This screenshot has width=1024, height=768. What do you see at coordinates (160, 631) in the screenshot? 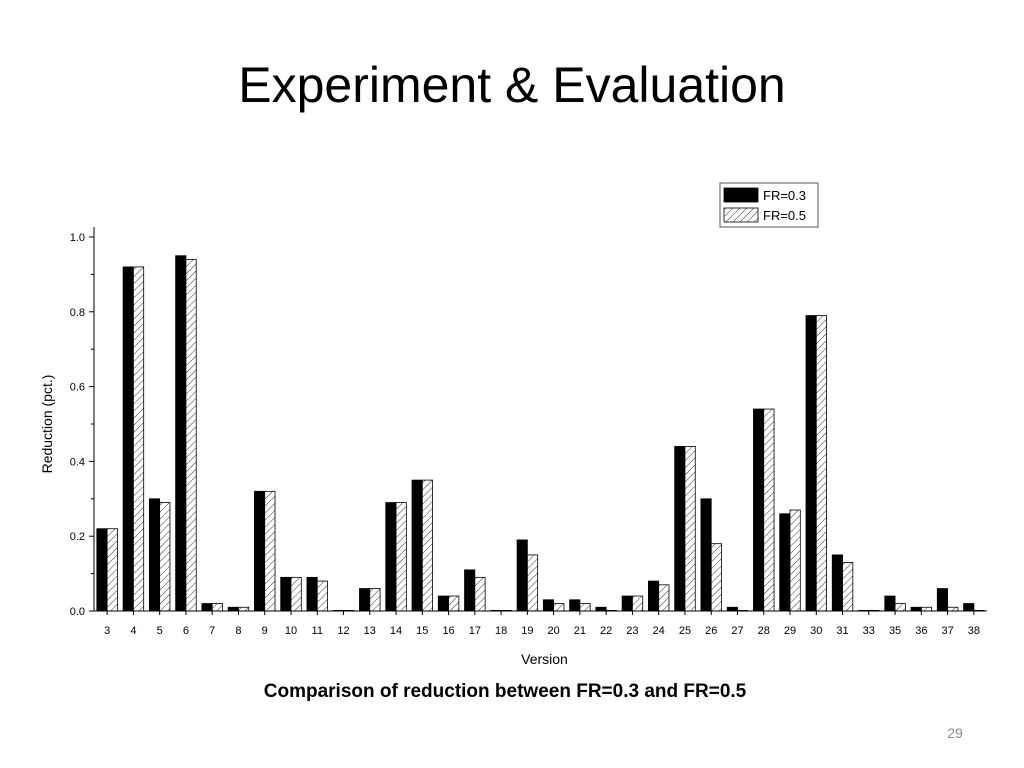
I see `x-tick-label: 5` at bounding box center [160, 631].